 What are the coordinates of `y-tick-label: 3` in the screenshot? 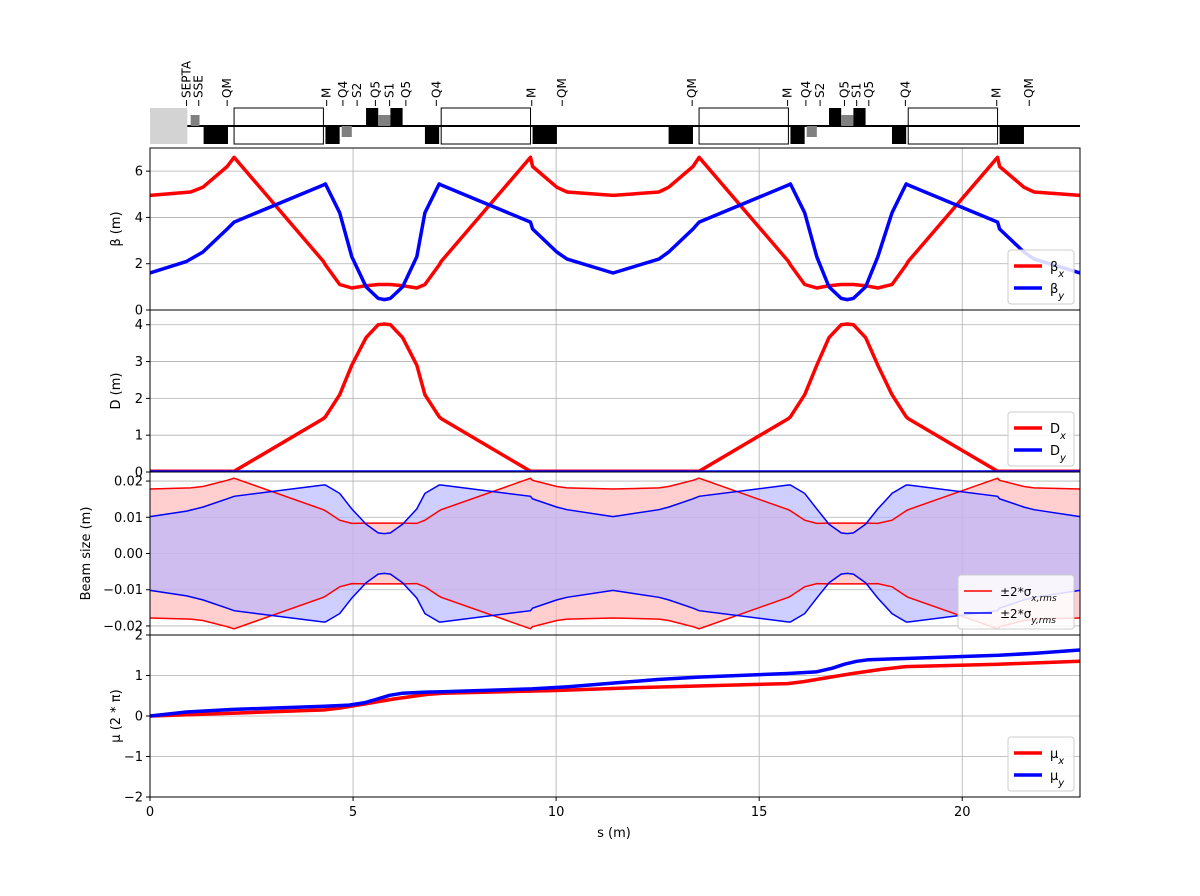 It's located at (139, 362).